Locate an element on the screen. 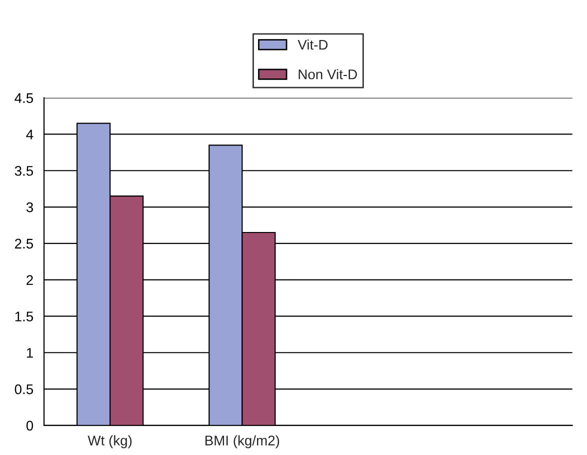 The height and width of the screenshot is (455, 587). y-tick-label: 3.5 is located at coordinates (24, 171).